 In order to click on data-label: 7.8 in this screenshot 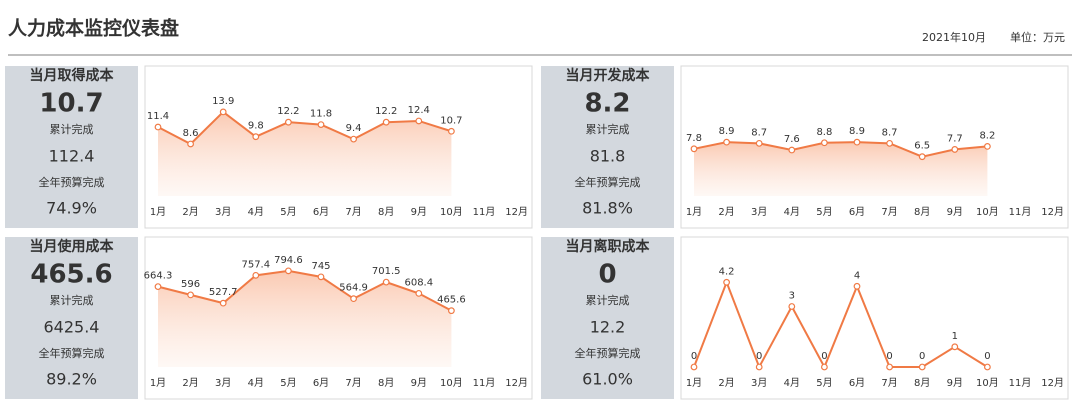, I will do `click(694, 138)`.